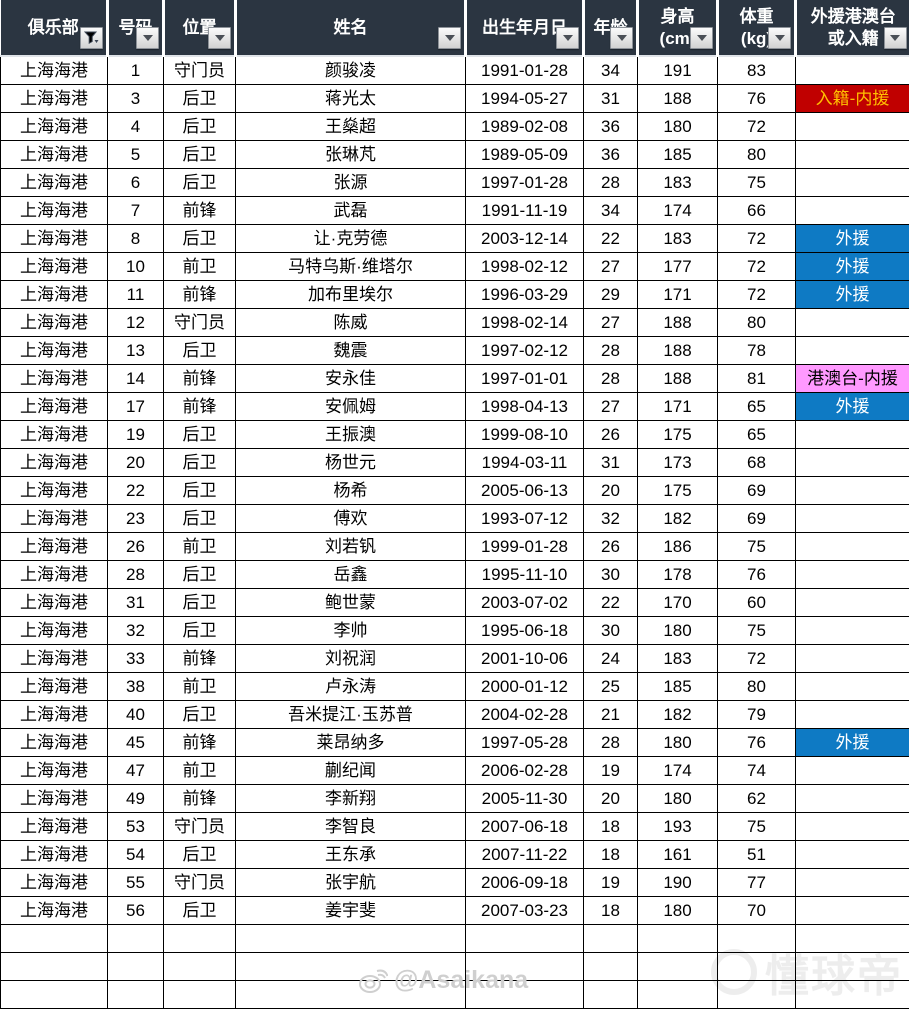 The image size is (909, 1009). What do you see at coordinates (525, 351) in the screenshot?
I see `cell-dob: 1997-02-12` at bounding box center [525, 351].